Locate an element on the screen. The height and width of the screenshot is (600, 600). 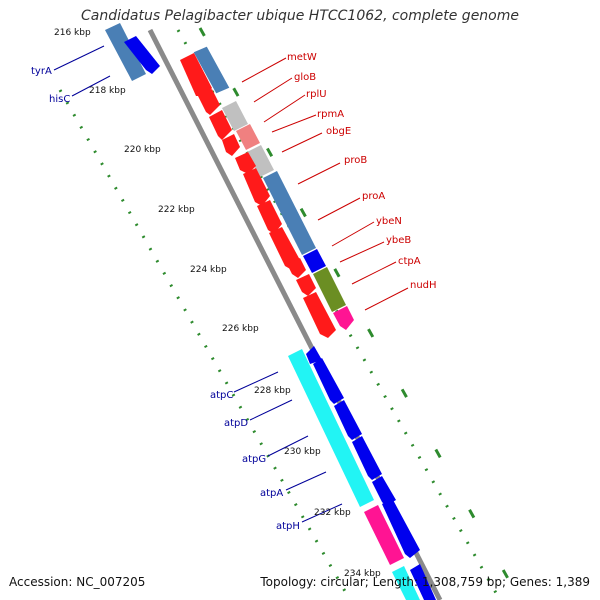
gene-metW-block is located at coordinates (211, 70).